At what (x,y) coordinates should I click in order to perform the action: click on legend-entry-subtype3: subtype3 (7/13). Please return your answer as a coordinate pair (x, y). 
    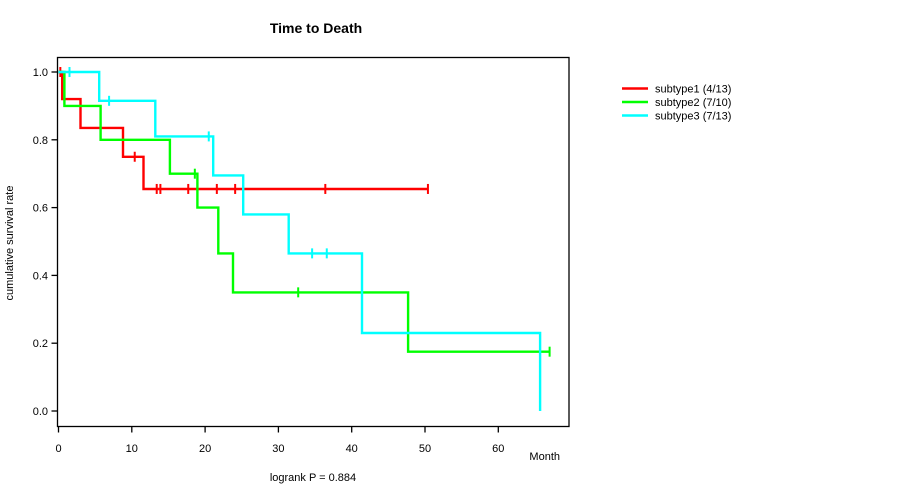
    Looking at the image, I should click on (676, 117).